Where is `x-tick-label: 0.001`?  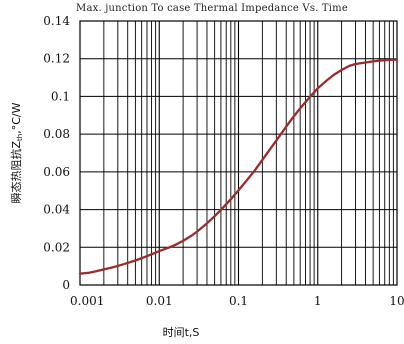 x-tick-label: 0.001 is located at coordinates (87, 301).